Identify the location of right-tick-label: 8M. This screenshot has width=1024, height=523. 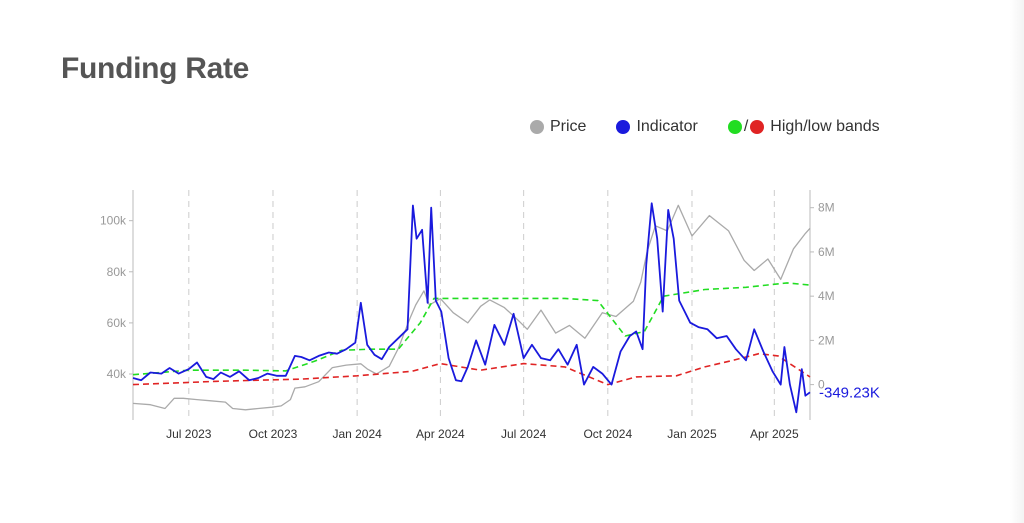
(826, 208).